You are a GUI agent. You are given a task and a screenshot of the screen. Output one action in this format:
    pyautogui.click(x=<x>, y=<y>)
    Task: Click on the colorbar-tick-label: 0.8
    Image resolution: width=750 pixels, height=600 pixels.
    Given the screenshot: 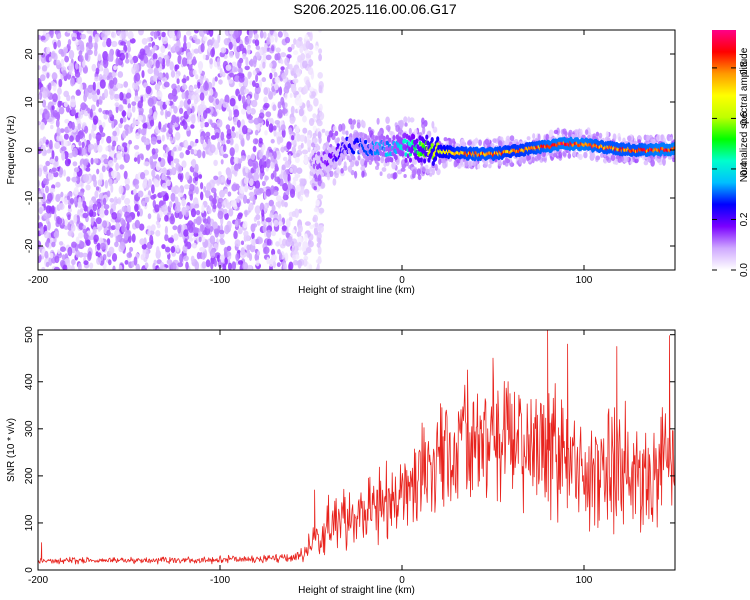 What is the action you would take?
    pyautogui.click(x=744, y=68)
    